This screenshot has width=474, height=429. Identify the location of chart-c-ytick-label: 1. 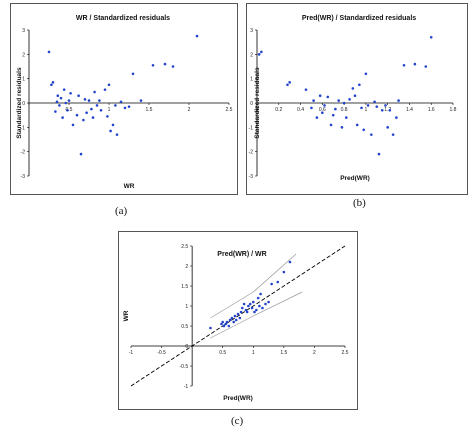
(186, 307).